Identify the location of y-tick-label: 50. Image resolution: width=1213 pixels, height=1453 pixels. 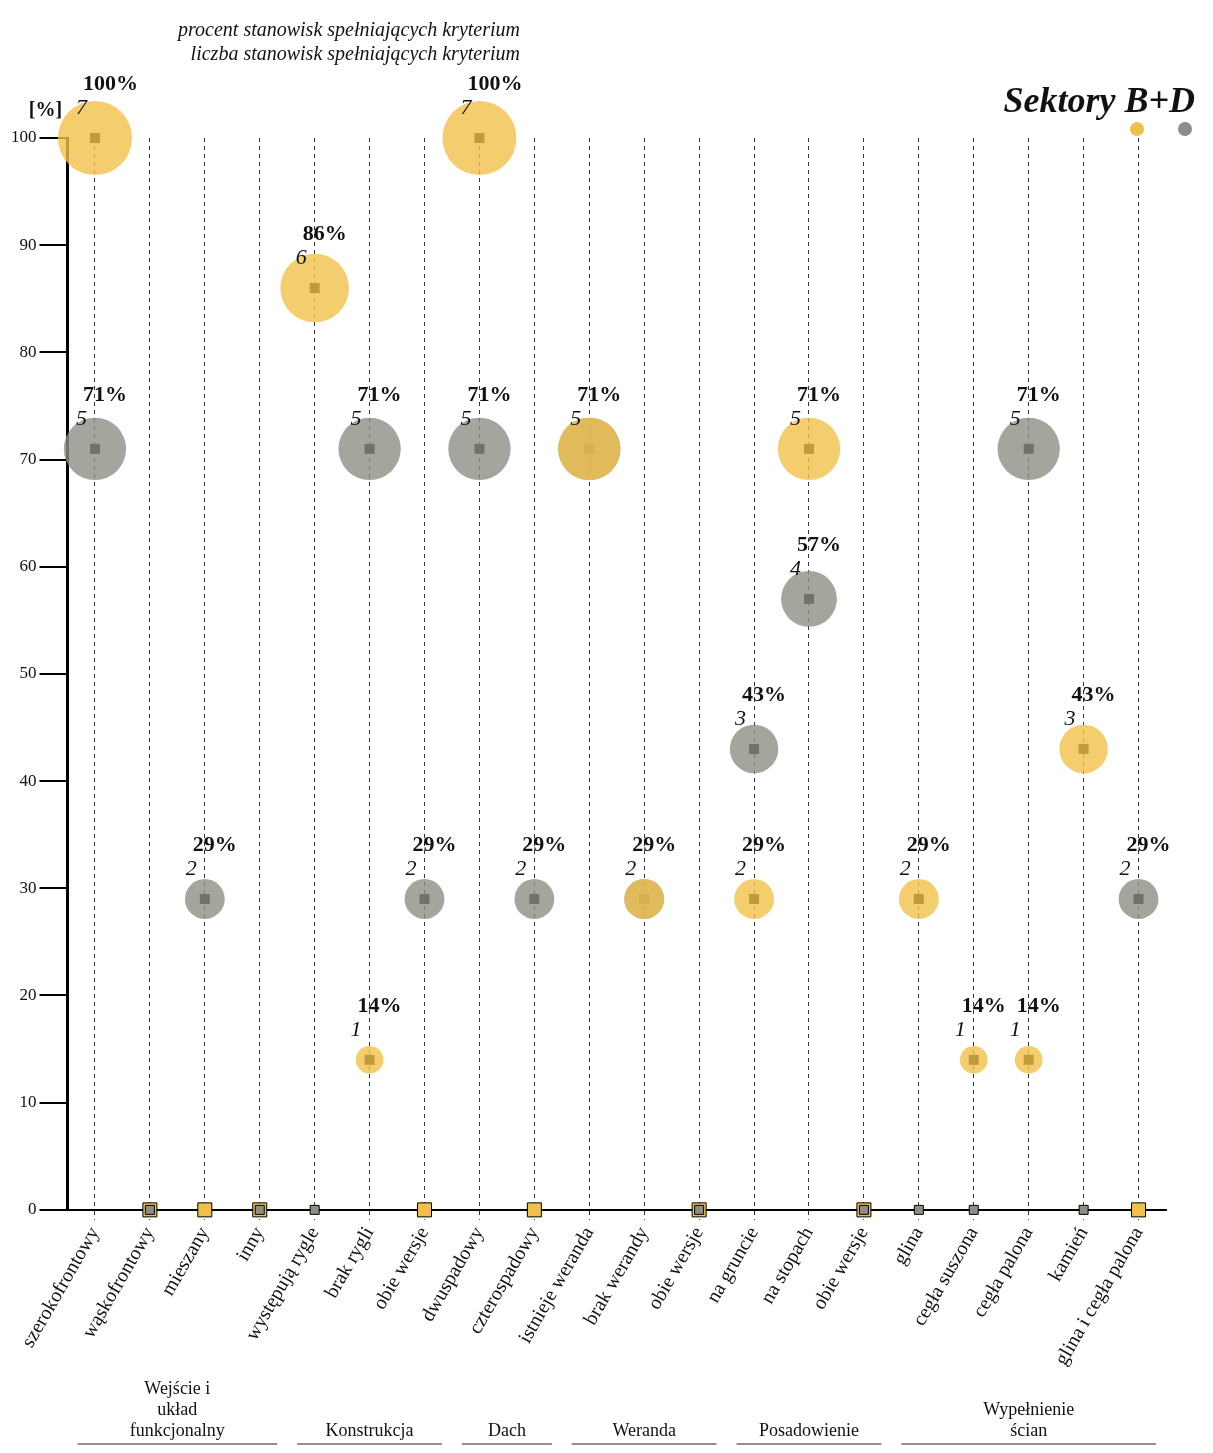
(28, 673).